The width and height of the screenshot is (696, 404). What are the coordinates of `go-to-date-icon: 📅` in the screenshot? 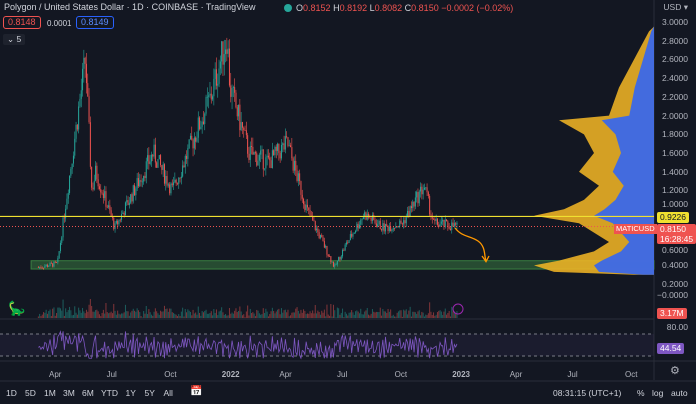 It's located at (196, 391).